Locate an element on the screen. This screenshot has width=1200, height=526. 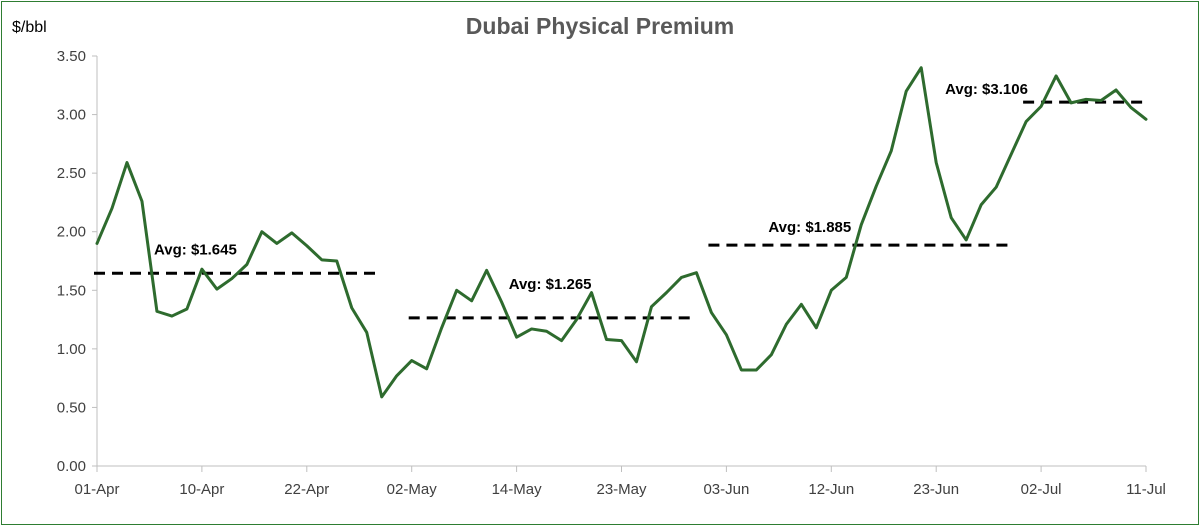
y-tick-label: 2.00 is located at coordinates (71, 232).